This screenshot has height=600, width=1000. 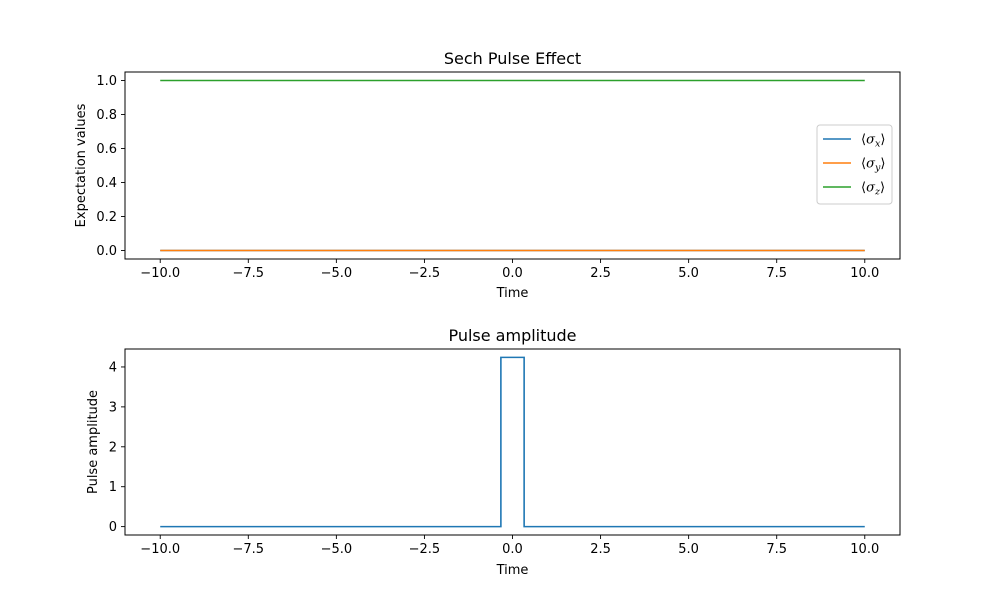 What do you see at coordinates (110, 166) in the screenshot?
I see `y-axis-ticks: 0.0 0.2 0.4 0.6 0.8 1.0` at bounding box center [110, 166].